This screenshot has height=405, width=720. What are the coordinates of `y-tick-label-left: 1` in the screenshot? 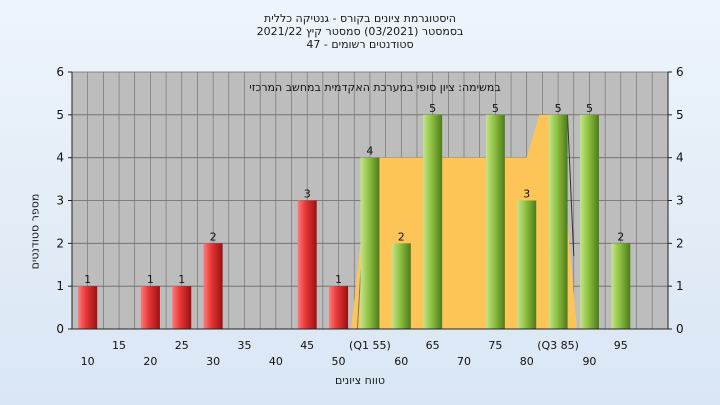 It's located at (60, 286).